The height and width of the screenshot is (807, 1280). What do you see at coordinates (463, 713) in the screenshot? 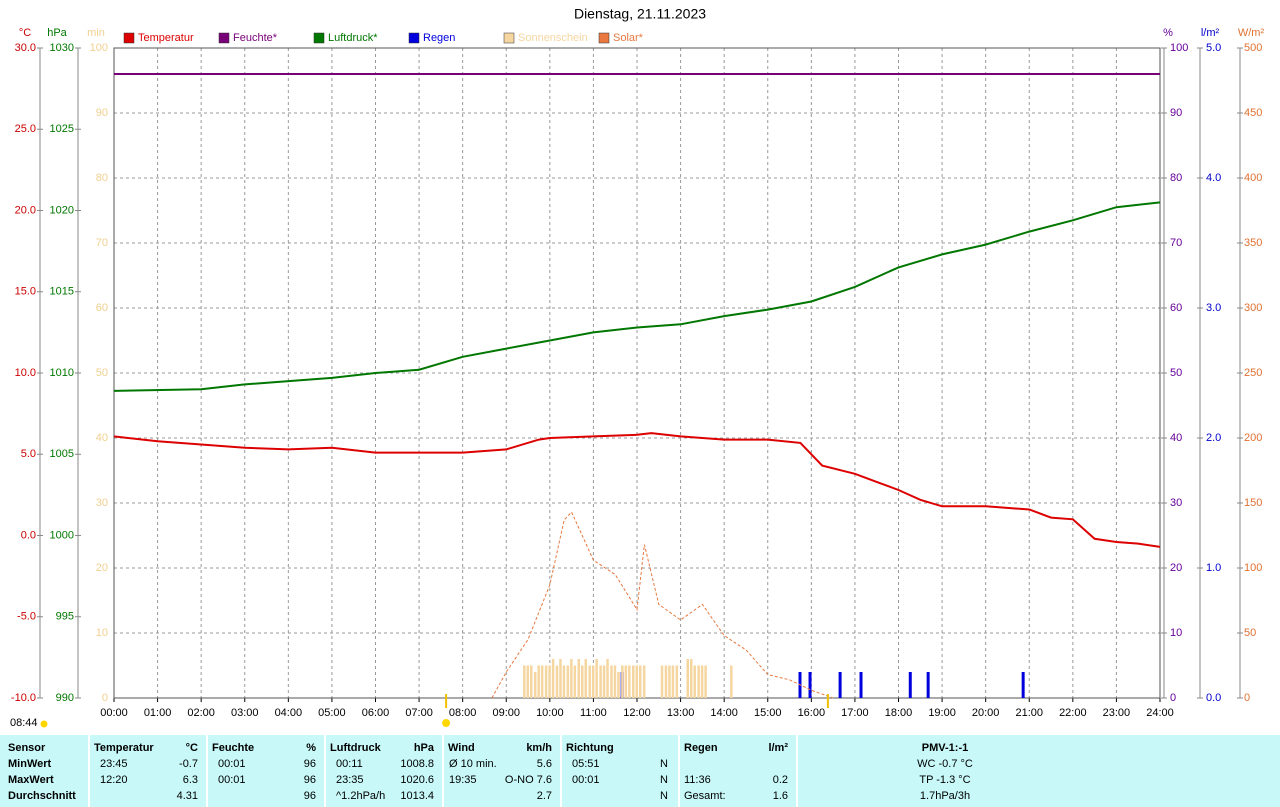
I see `x-tick-label: 08:00` at bounding box center [463, 713].